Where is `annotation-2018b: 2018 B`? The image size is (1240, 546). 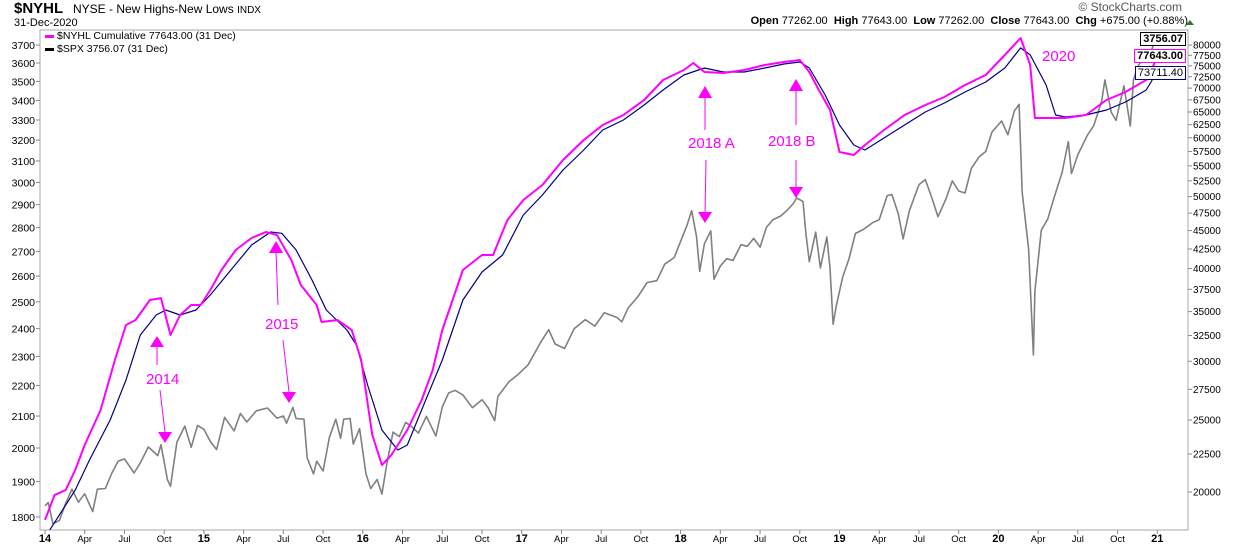
annotation-2018b: 2018 B is located at coordinates (792, 141).